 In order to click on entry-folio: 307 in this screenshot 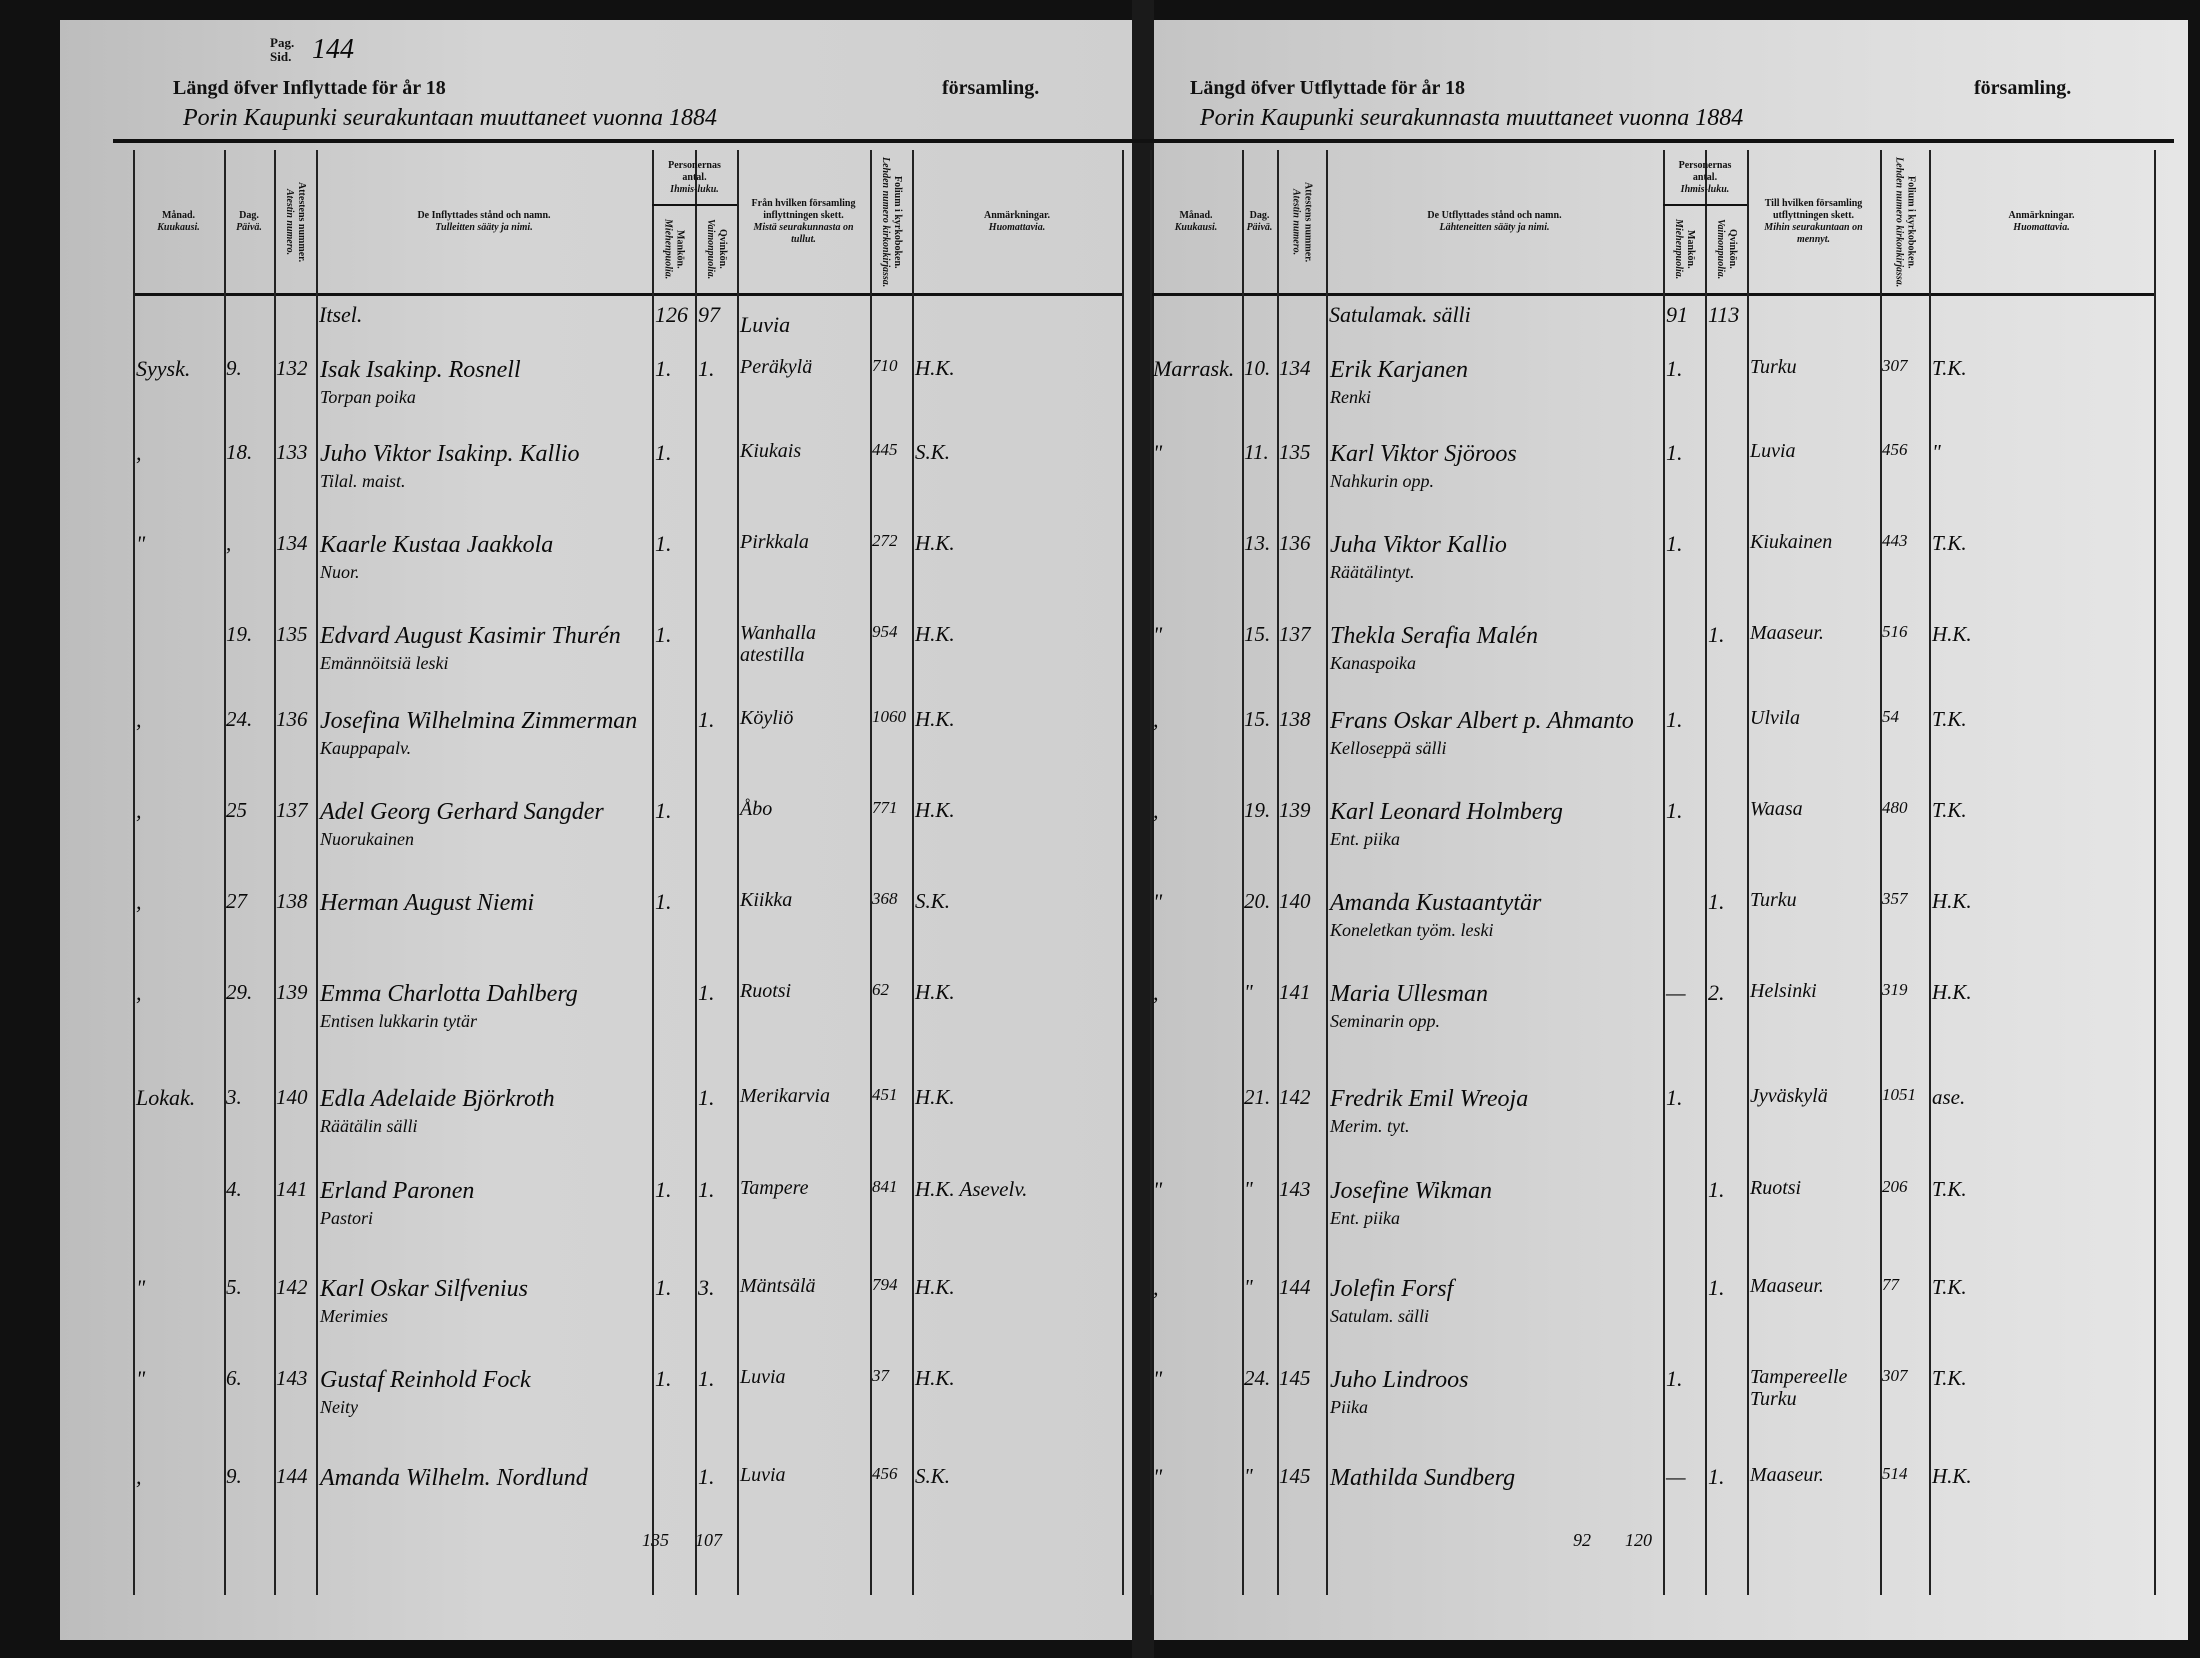, I will do `click(1895, 365)`.